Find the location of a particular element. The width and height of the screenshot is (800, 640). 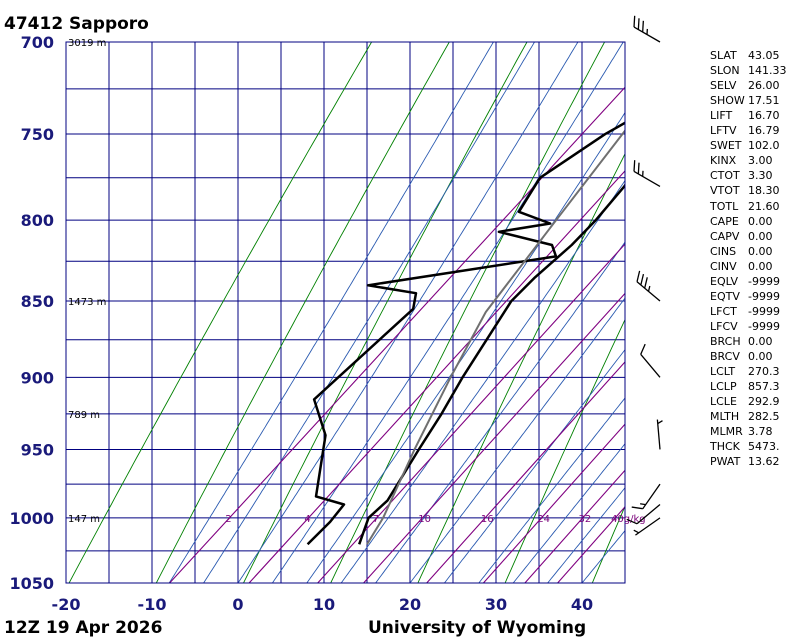

index-row: LFTV 16.79 is located at coordinates (745, 130).